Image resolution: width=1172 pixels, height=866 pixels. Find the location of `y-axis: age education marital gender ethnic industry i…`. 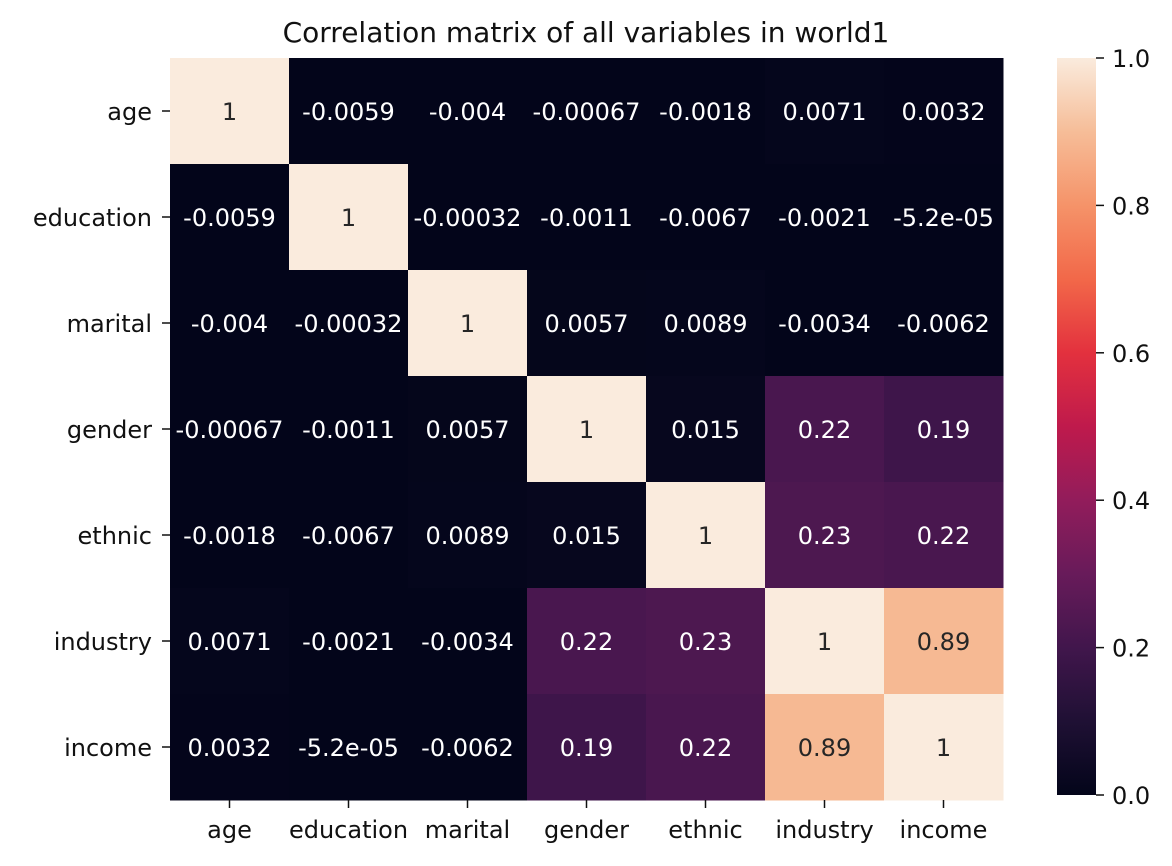

y-axis: age education marital gender ethnic industry i… is located at coordinates (101, 430).